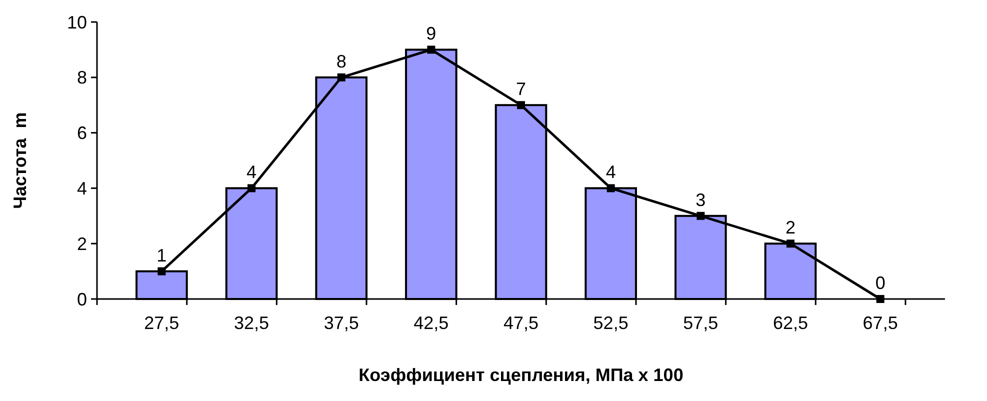  What do you see at coordinates (431, 323) in the screenshot?
I see `x-tick-label: 42,5` at bounding box center [431, 323].